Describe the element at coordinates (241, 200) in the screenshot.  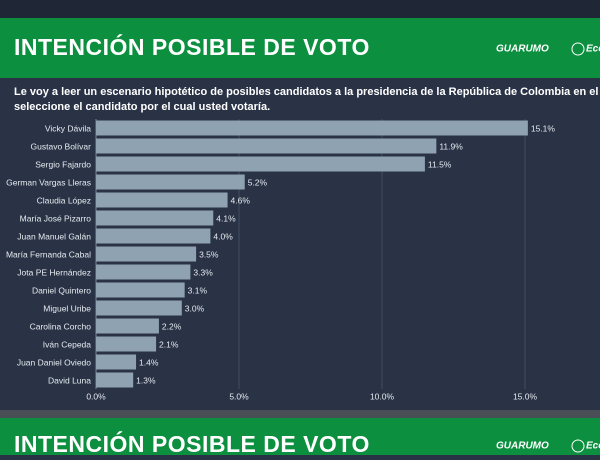
I see `value-label: 4.6%` at that location.